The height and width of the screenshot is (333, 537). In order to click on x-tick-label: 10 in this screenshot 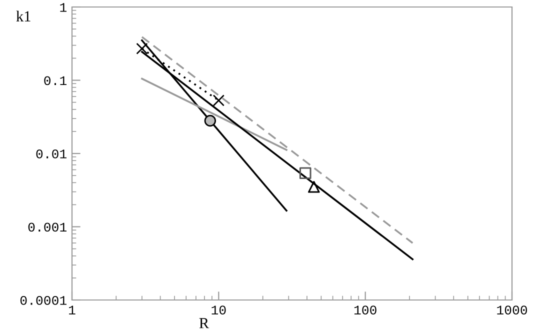, I will do `click(219, 310)`.